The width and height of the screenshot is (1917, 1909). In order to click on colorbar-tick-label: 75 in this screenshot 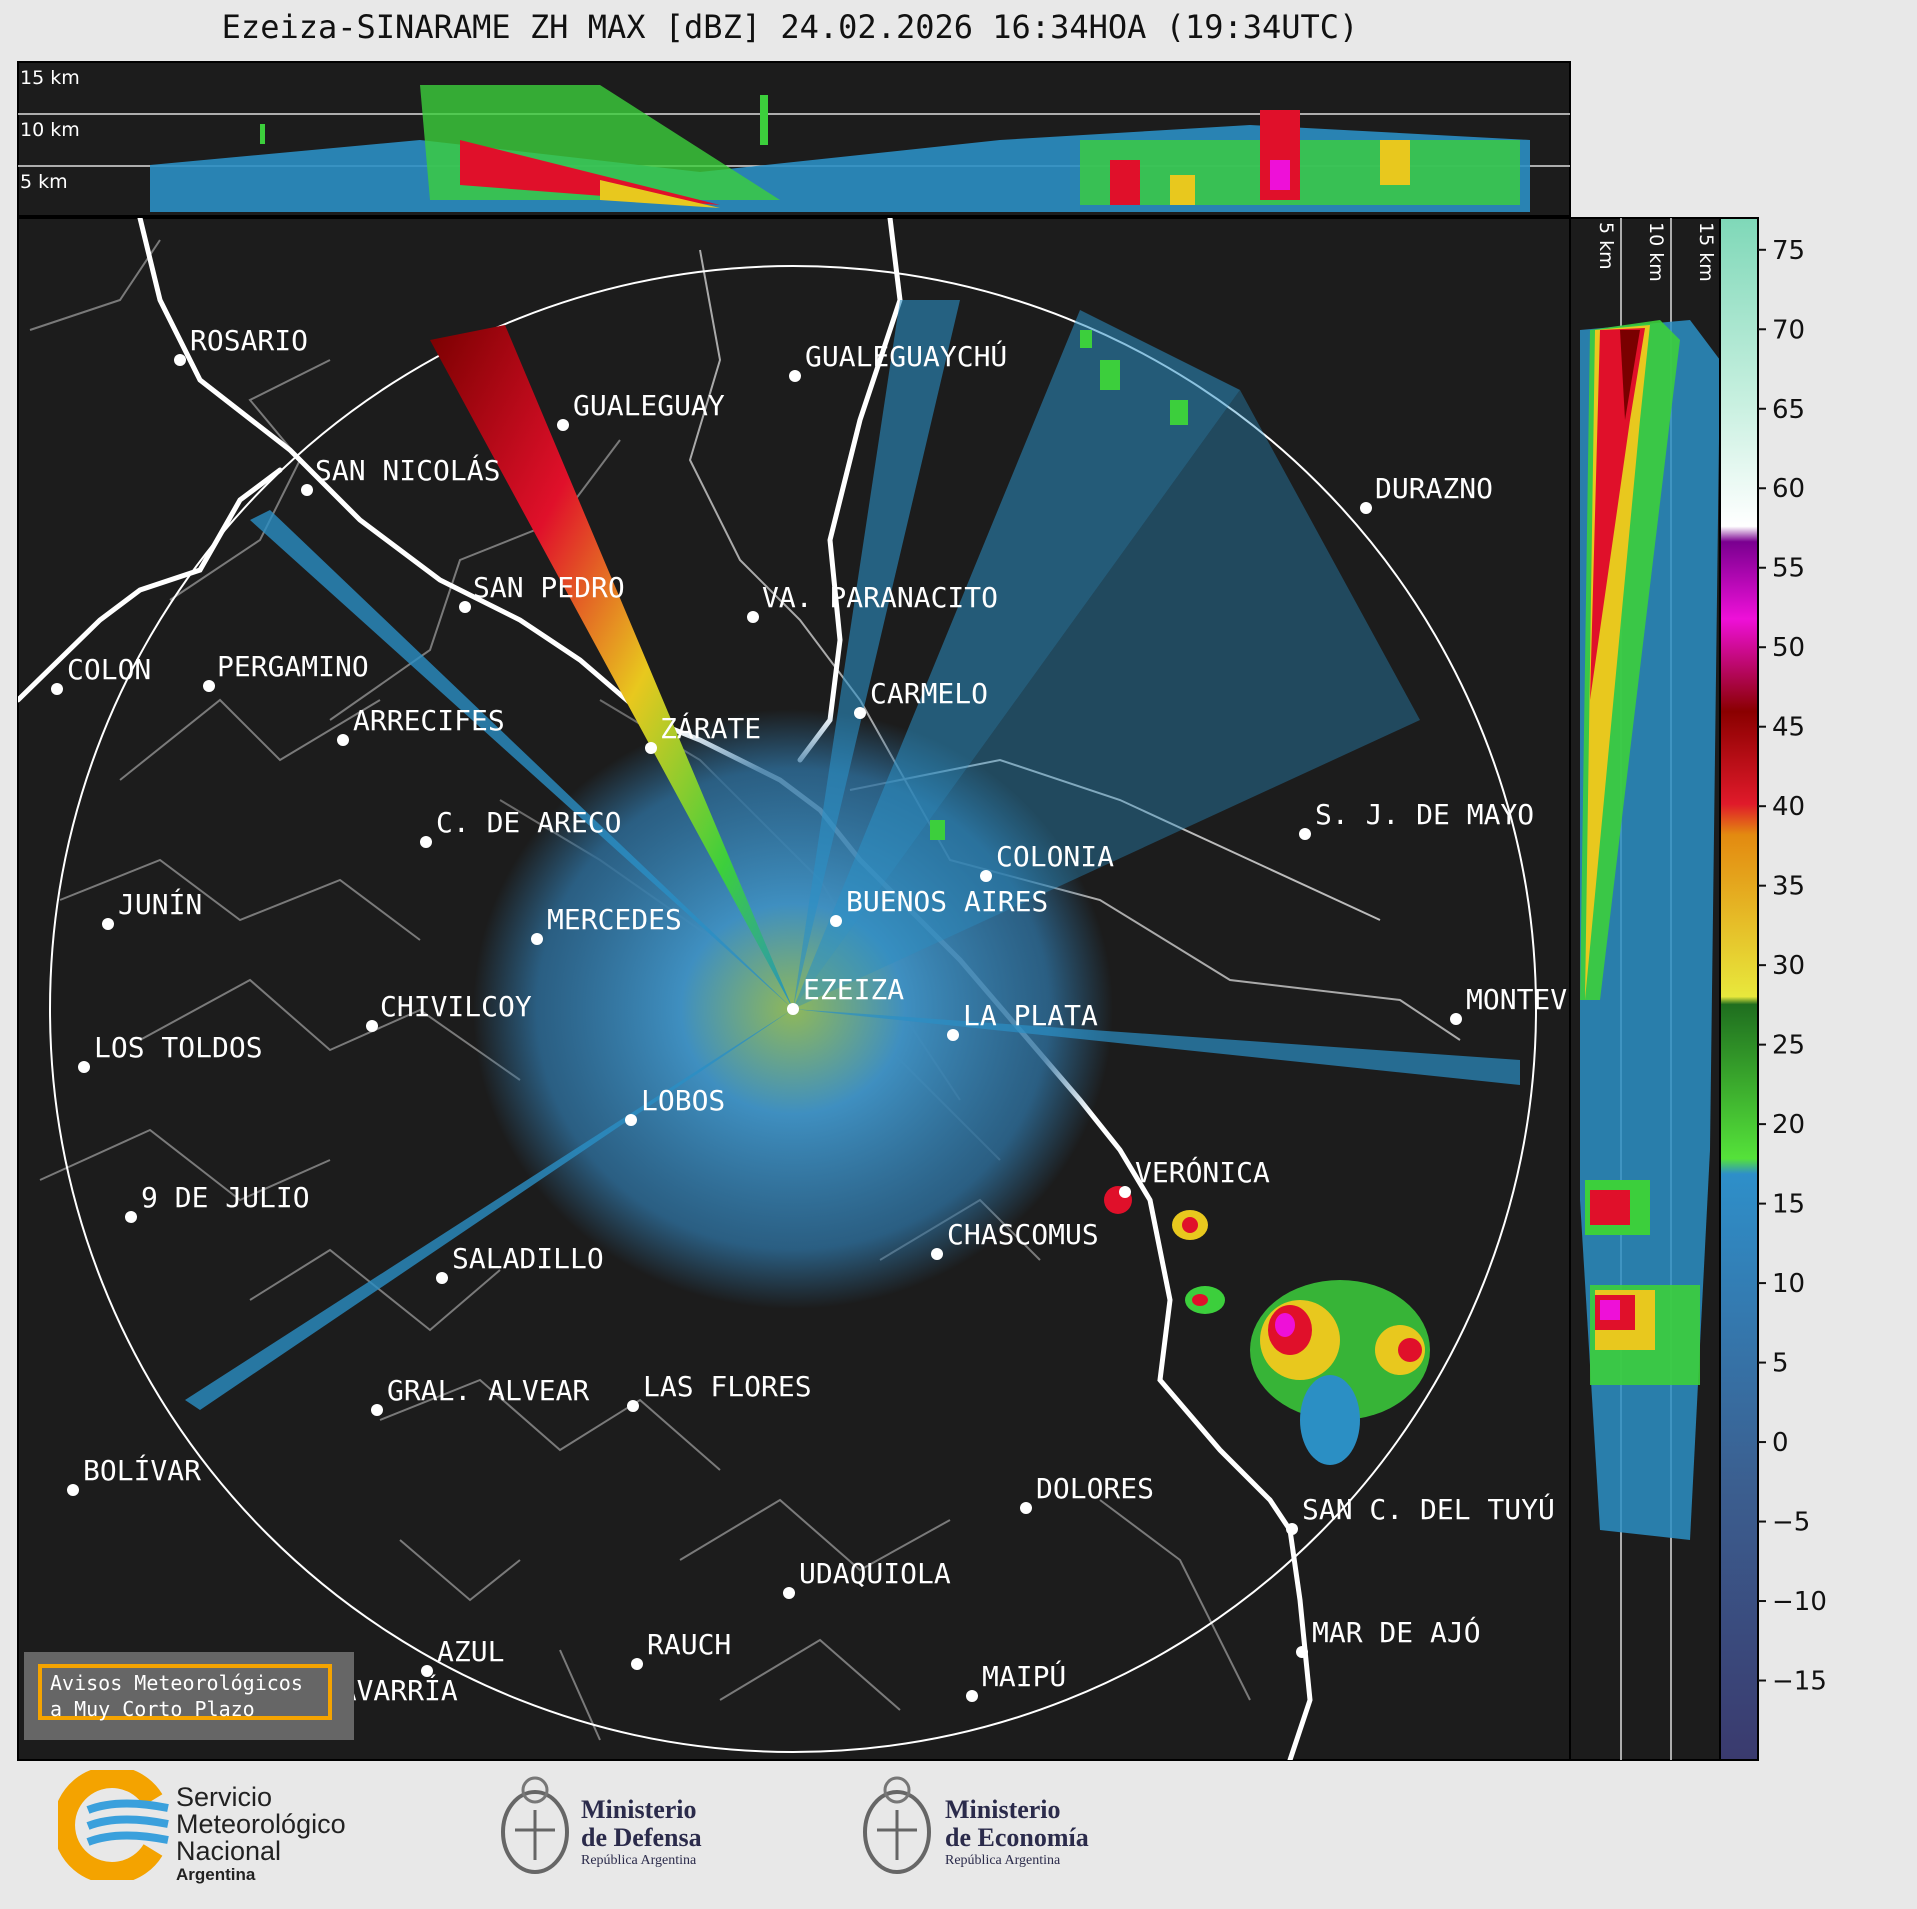, I will do `click(1788, 251)`.